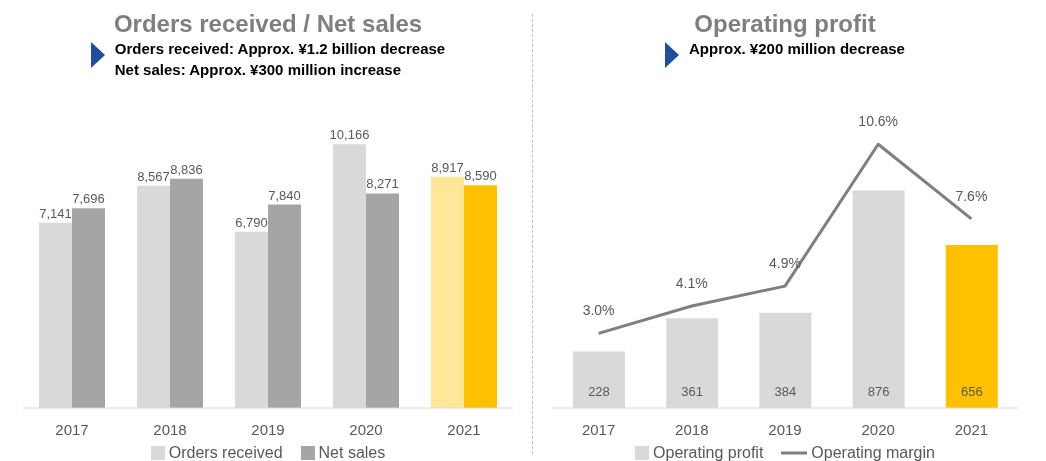  Describe the element at coordinates (797, 49) in the screenshot. I see `text: Approx. ¥200 million decrease` at that location.